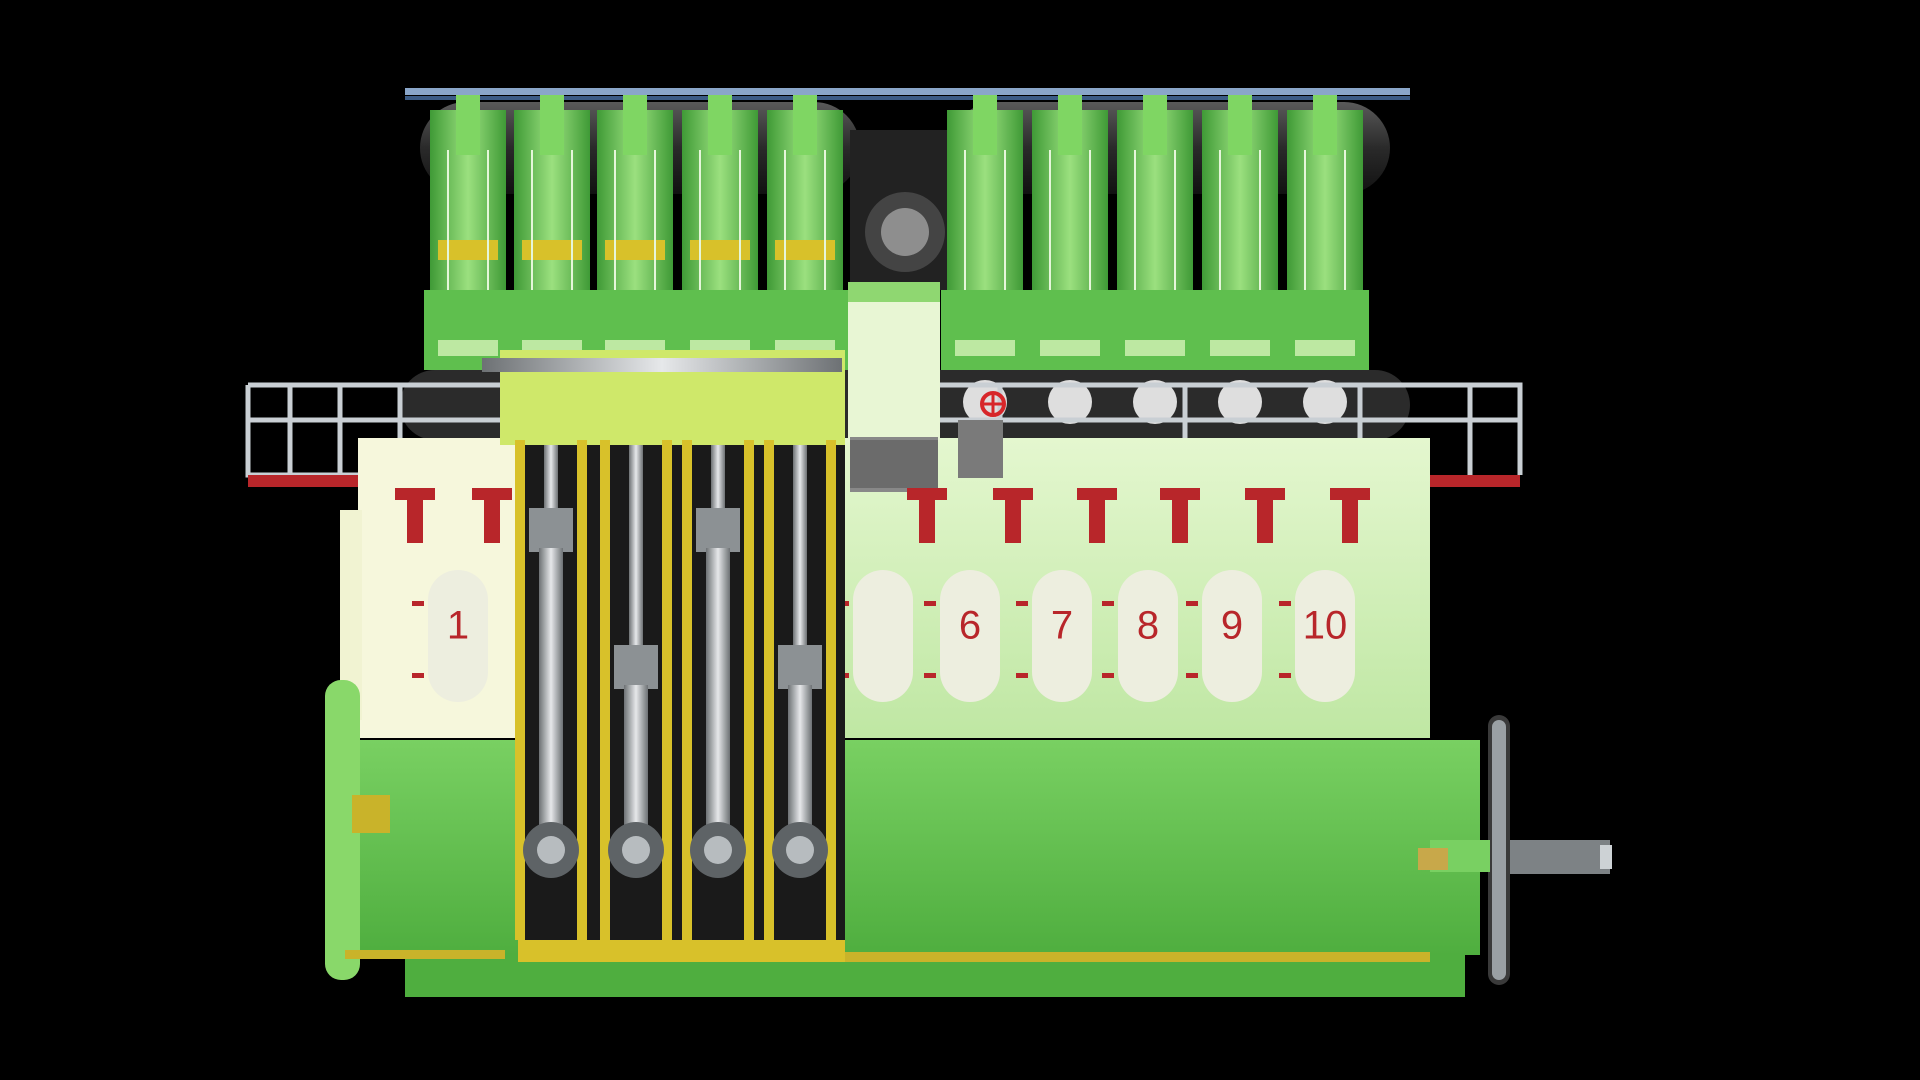 The image size is (1920, 1080). What do you see at coordinates (1148, 626) in the screenshot?
I see `cylinder-number-label: 8` at bounding box center [1148, 626].